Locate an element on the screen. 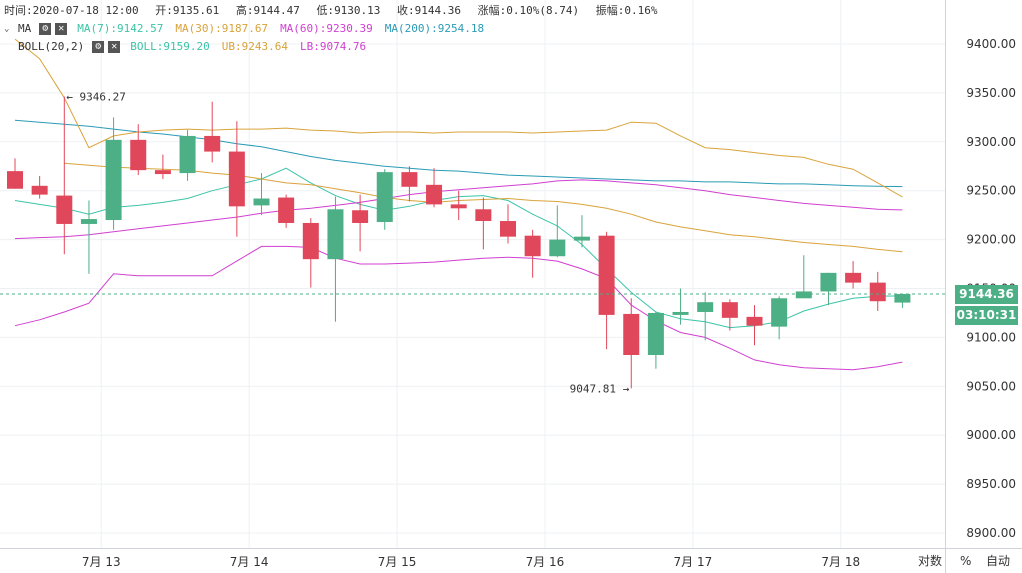 Image resolution: width=1022 pixels, height=573 pixels. ma-settings-gear-icon: ⚙ is located at coordinates (45, 29).